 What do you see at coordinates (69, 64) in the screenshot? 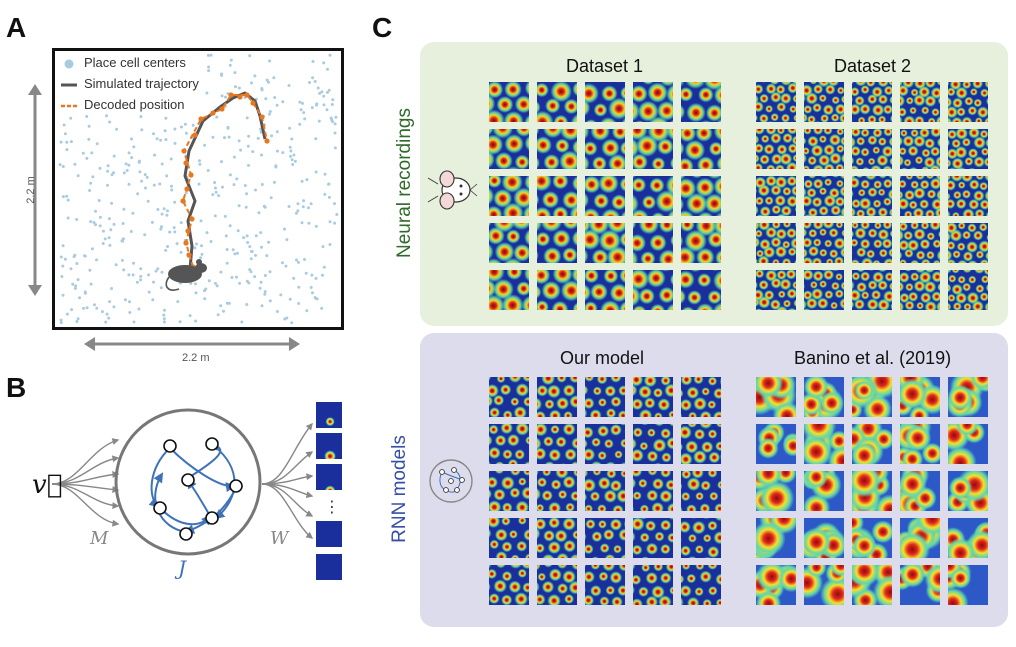
I see `place-cell-legend-icon` at bounding box center [69, 64].